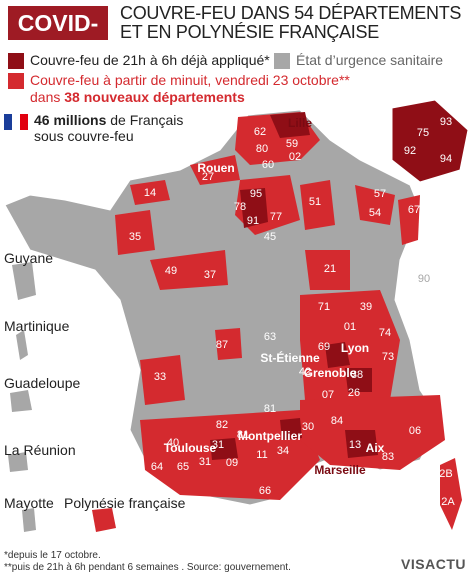  Describe the element at coordinates (150, 60) in the screenshot. I see `legend-already-label: Couvre-feu de 21h à 6h déjà appliqué*` at that location.